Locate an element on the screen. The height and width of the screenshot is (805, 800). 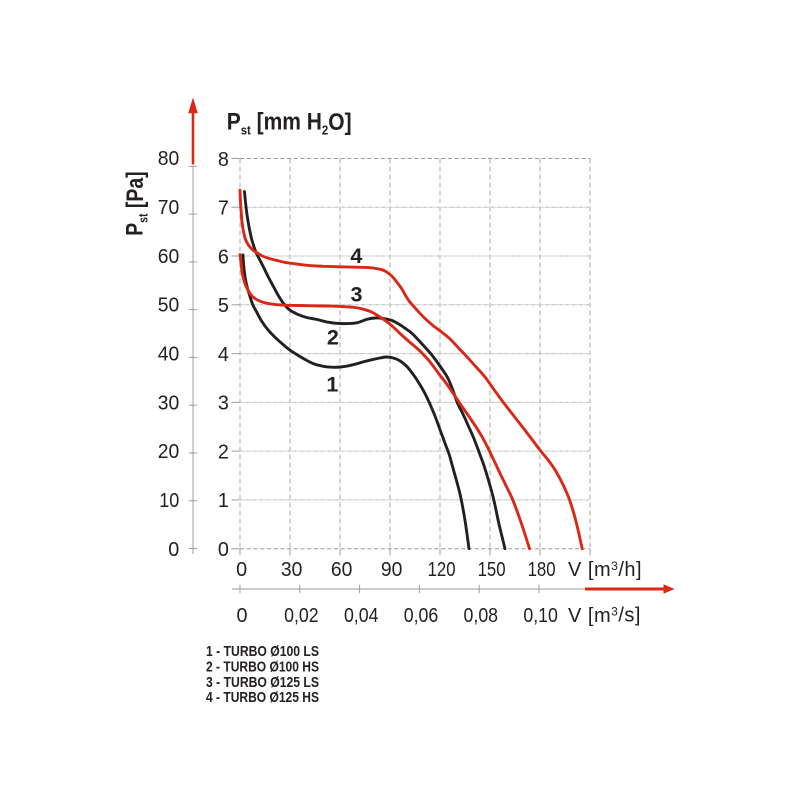
svg-text: 3 - TURBO Ø125 LS is located at coordinates (262, 682).